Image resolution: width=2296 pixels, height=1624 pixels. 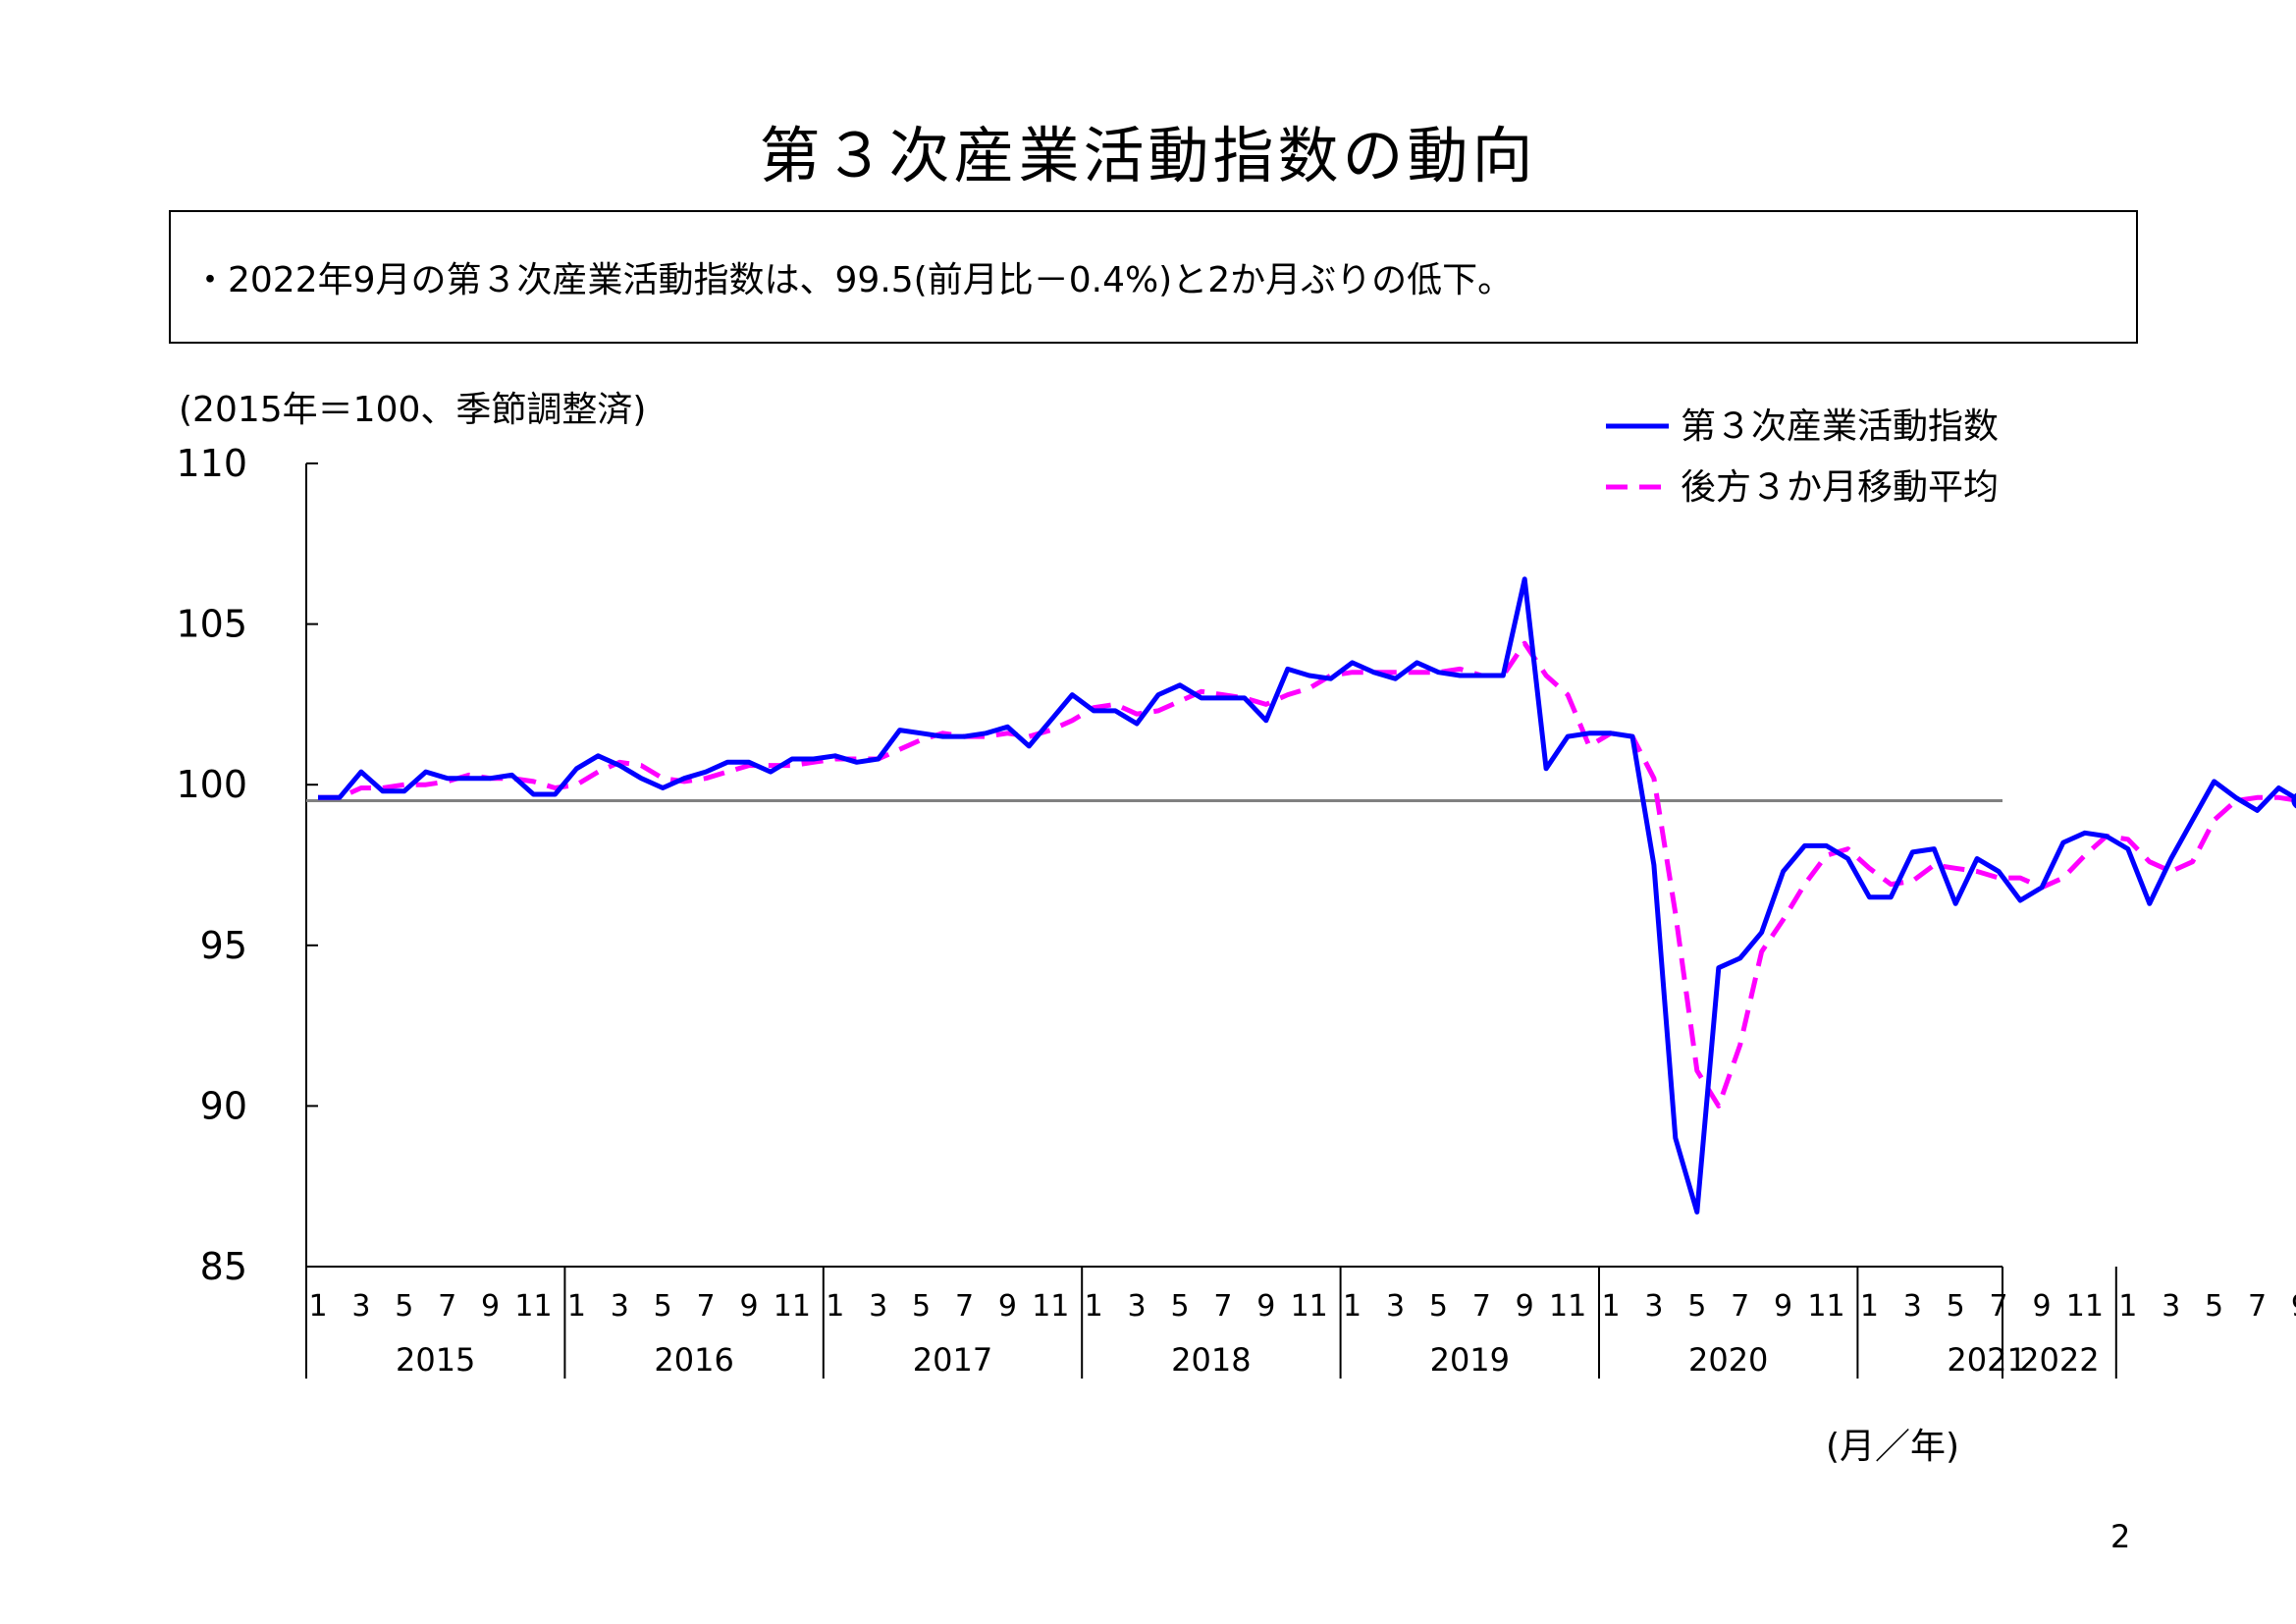 I want to click on y-tick-label: 90, so click(x=223, y=1105).